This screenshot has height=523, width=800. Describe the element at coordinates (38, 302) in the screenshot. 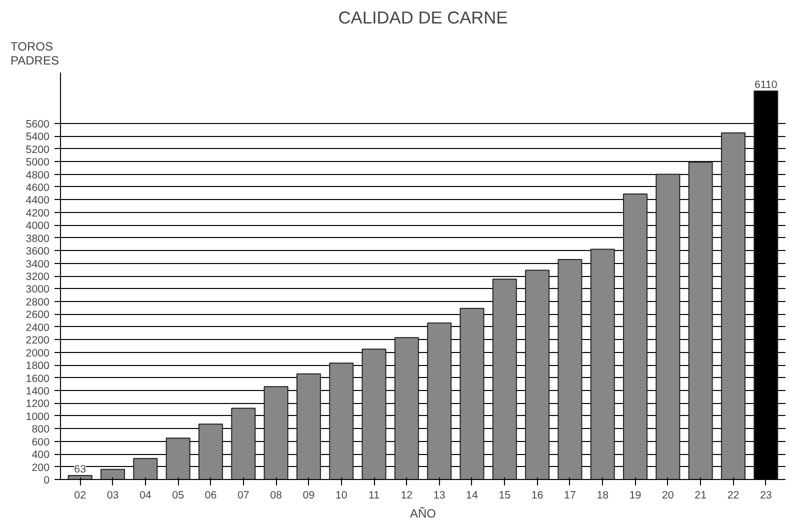

I see `y-tick-label: 2800` at that location.